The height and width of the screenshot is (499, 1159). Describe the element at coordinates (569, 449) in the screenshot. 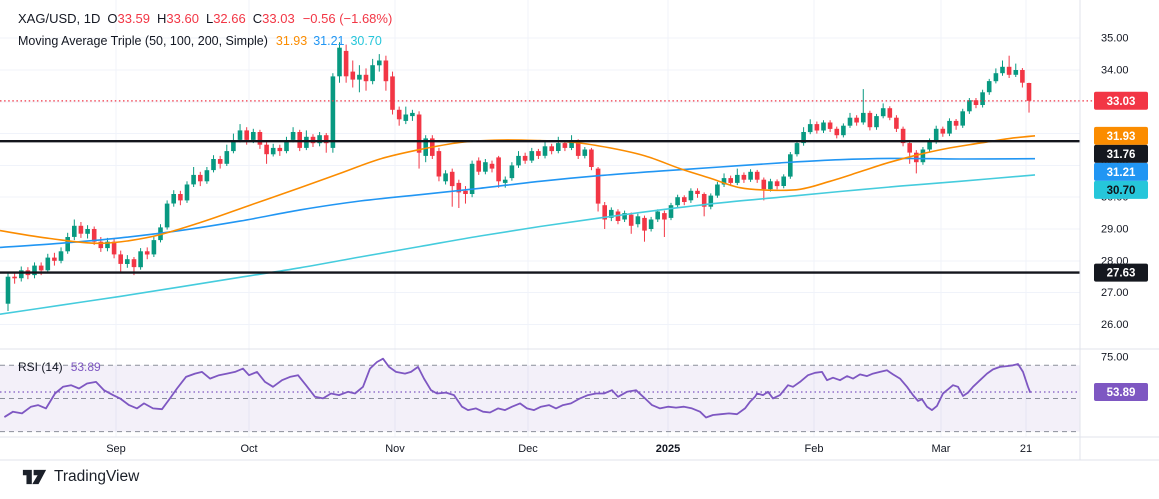

I see `time-axis: Sep Oct Nov Dec 2025 Feb Mar 21` at that location.